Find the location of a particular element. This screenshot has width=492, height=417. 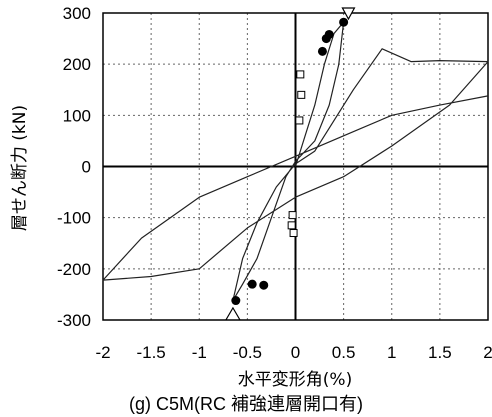

y-tick-label: 200 is located at coordinates (77, 64).